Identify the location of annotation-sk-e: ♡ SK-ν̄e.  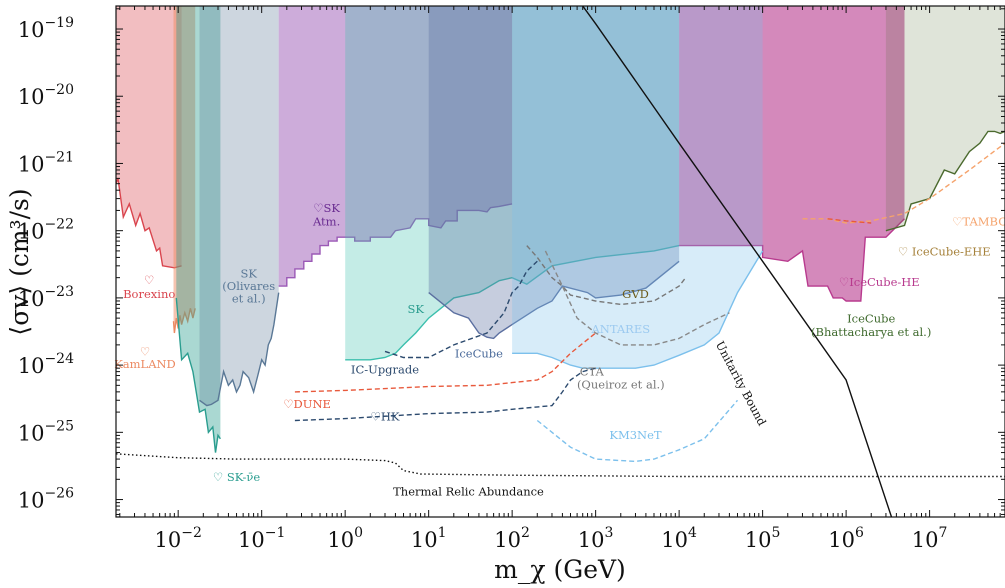
(236, 477).